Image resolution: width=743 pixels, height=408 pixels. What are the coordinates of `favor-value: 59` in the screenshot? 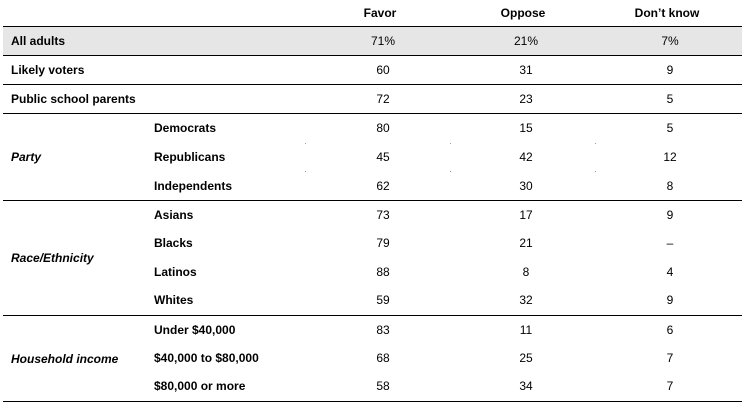 It's located at (383, 300).